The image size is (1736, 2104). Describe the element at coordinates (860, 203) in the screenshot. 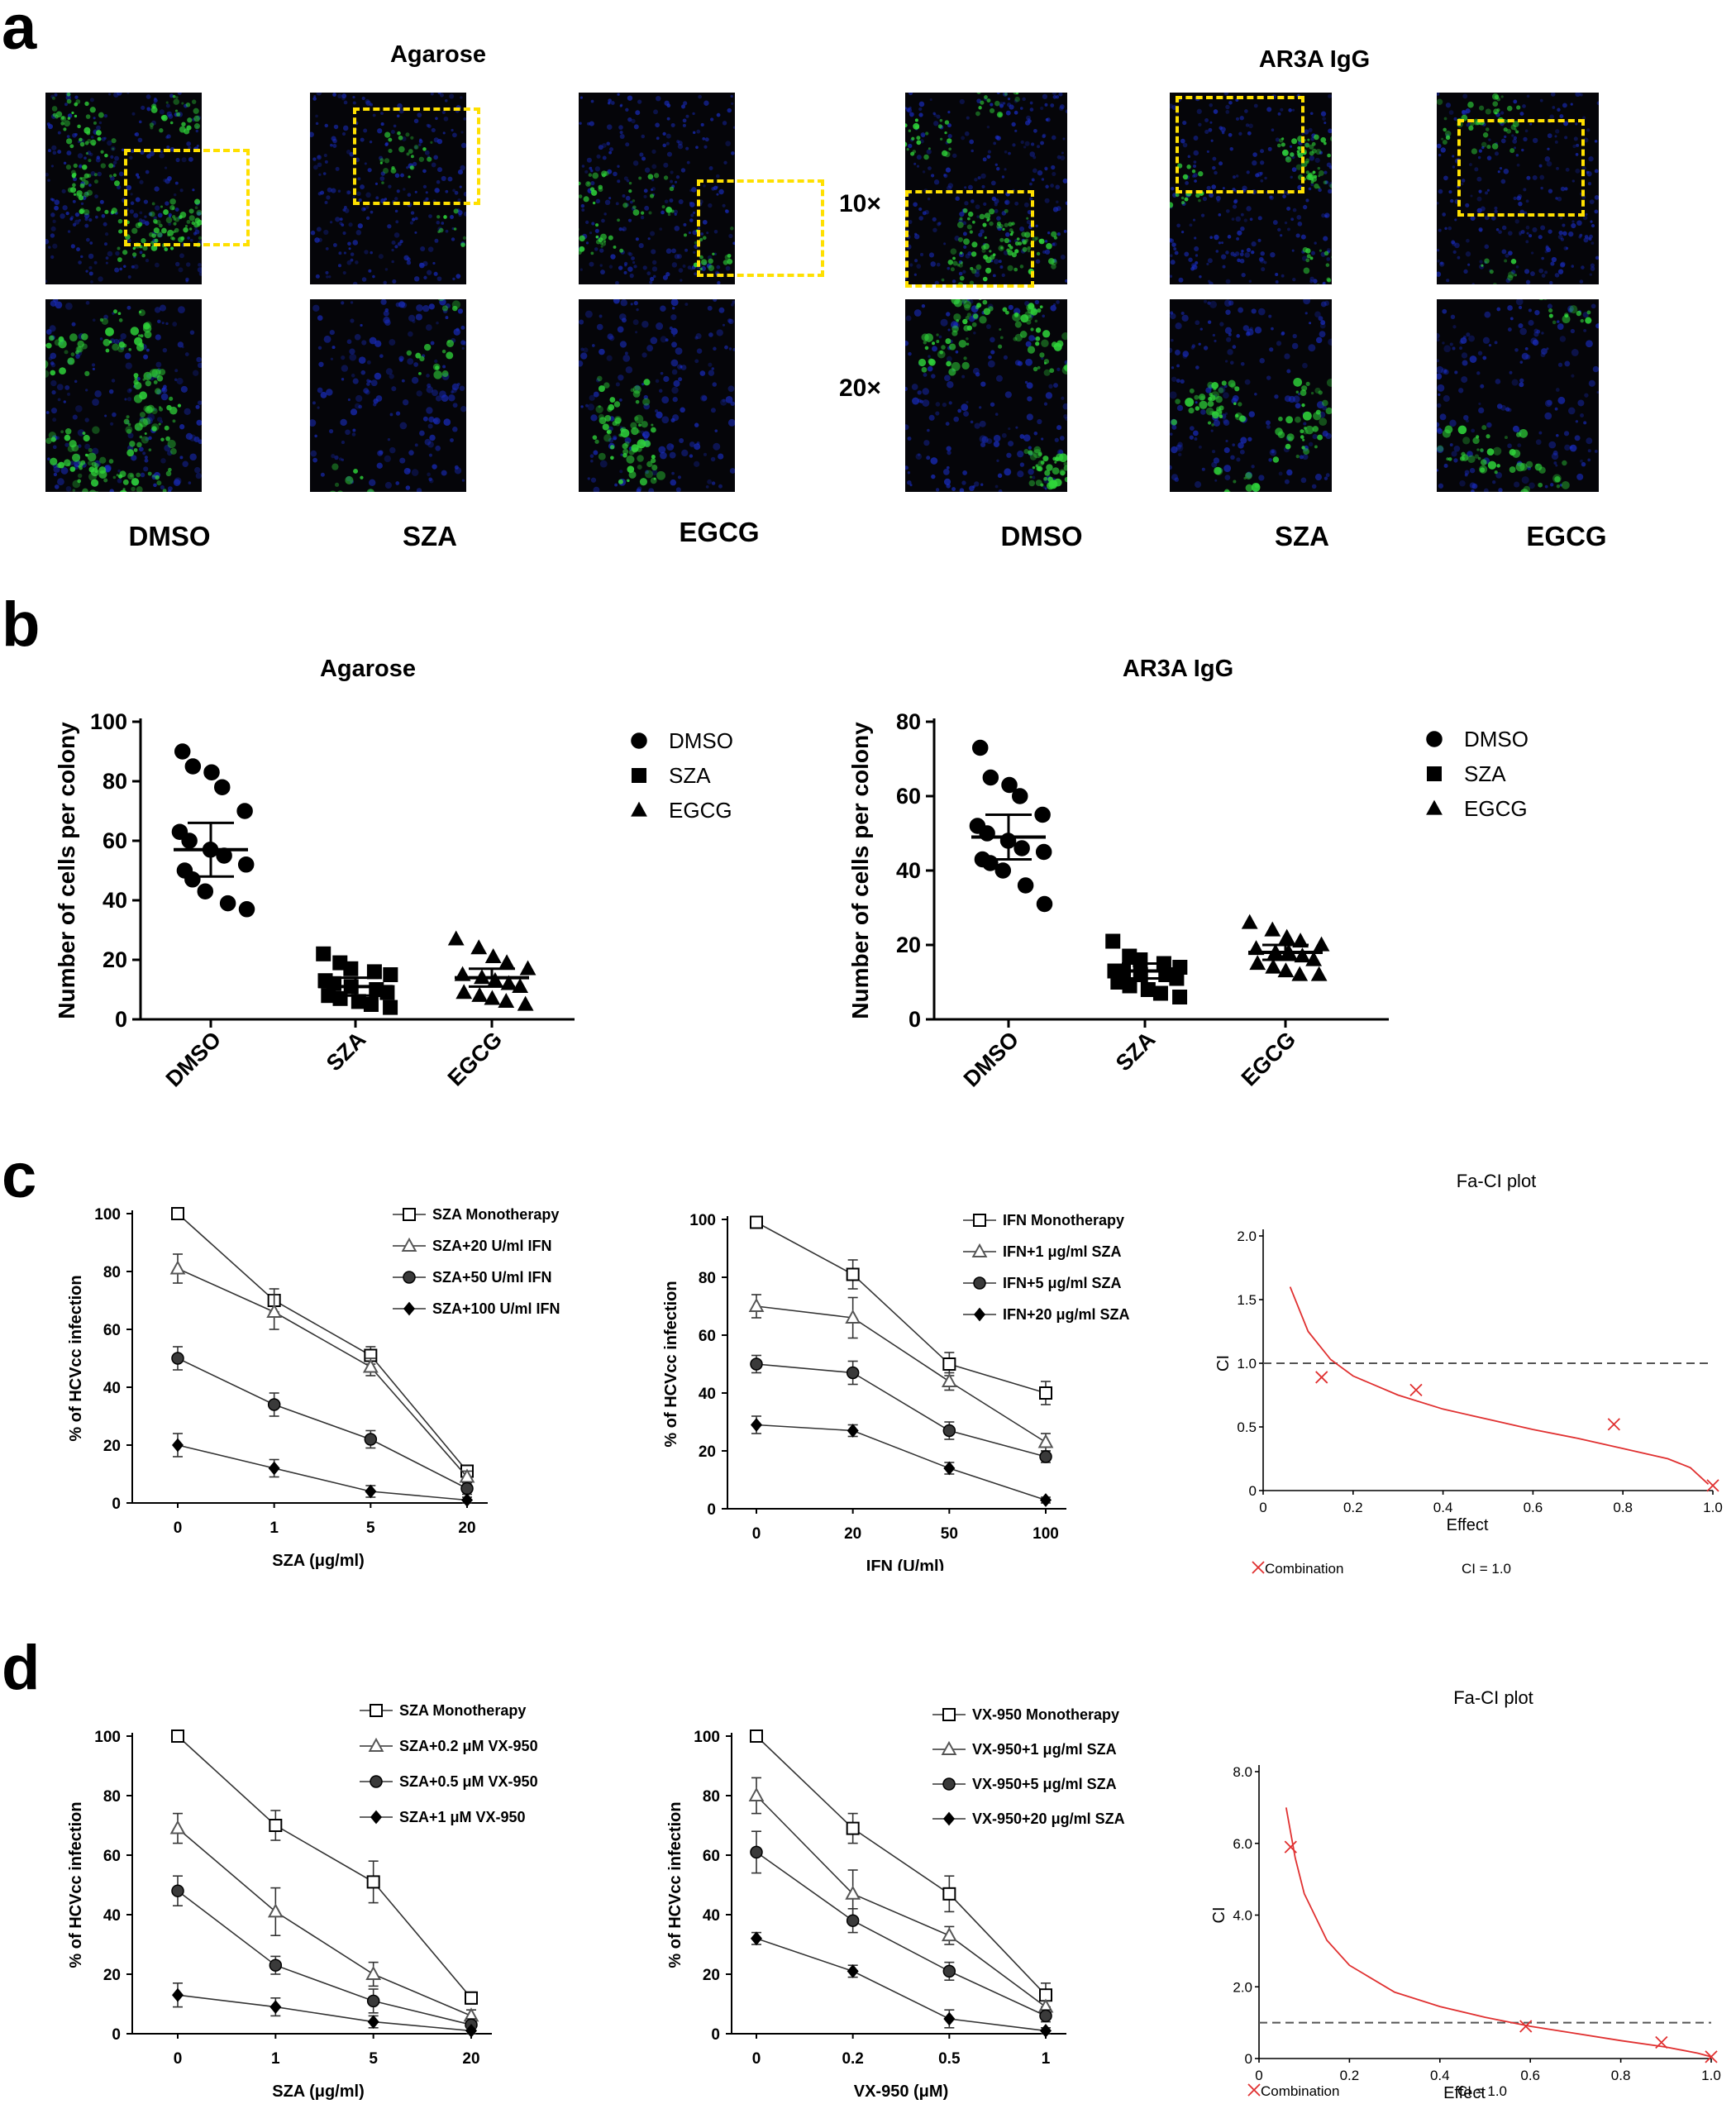

I see `magnification-10x-label: 10×` at that location.